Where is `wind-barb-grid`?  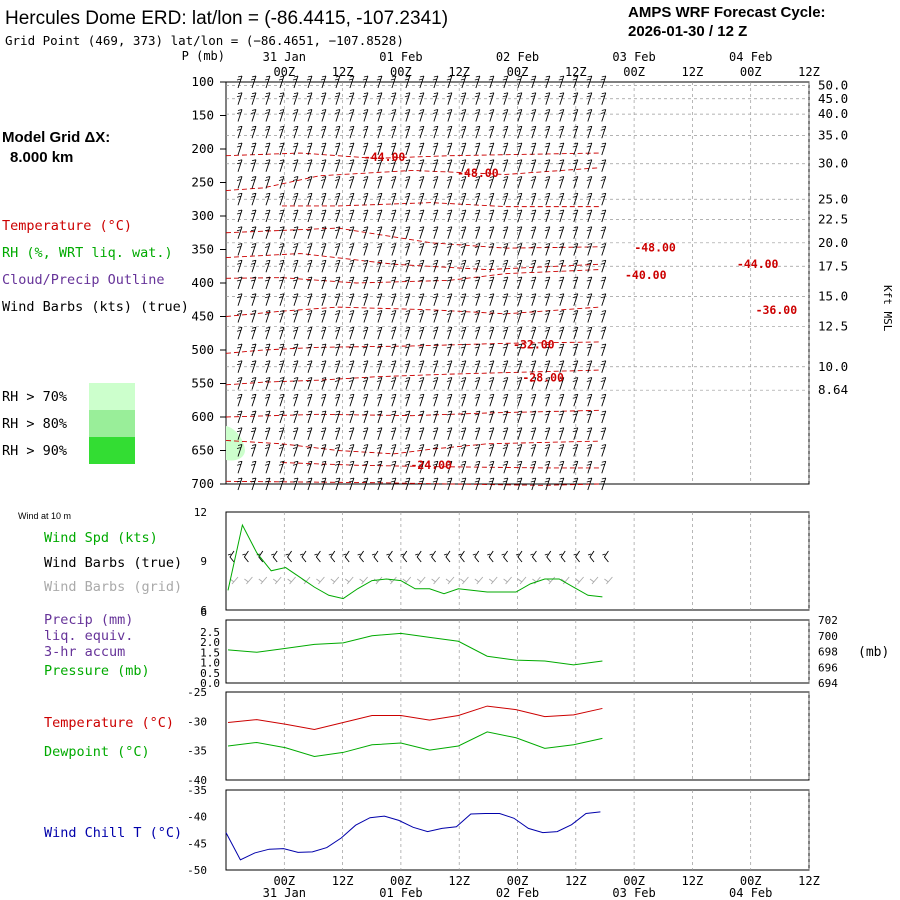 wind-barb-grid is located at coordinates (421, 580).